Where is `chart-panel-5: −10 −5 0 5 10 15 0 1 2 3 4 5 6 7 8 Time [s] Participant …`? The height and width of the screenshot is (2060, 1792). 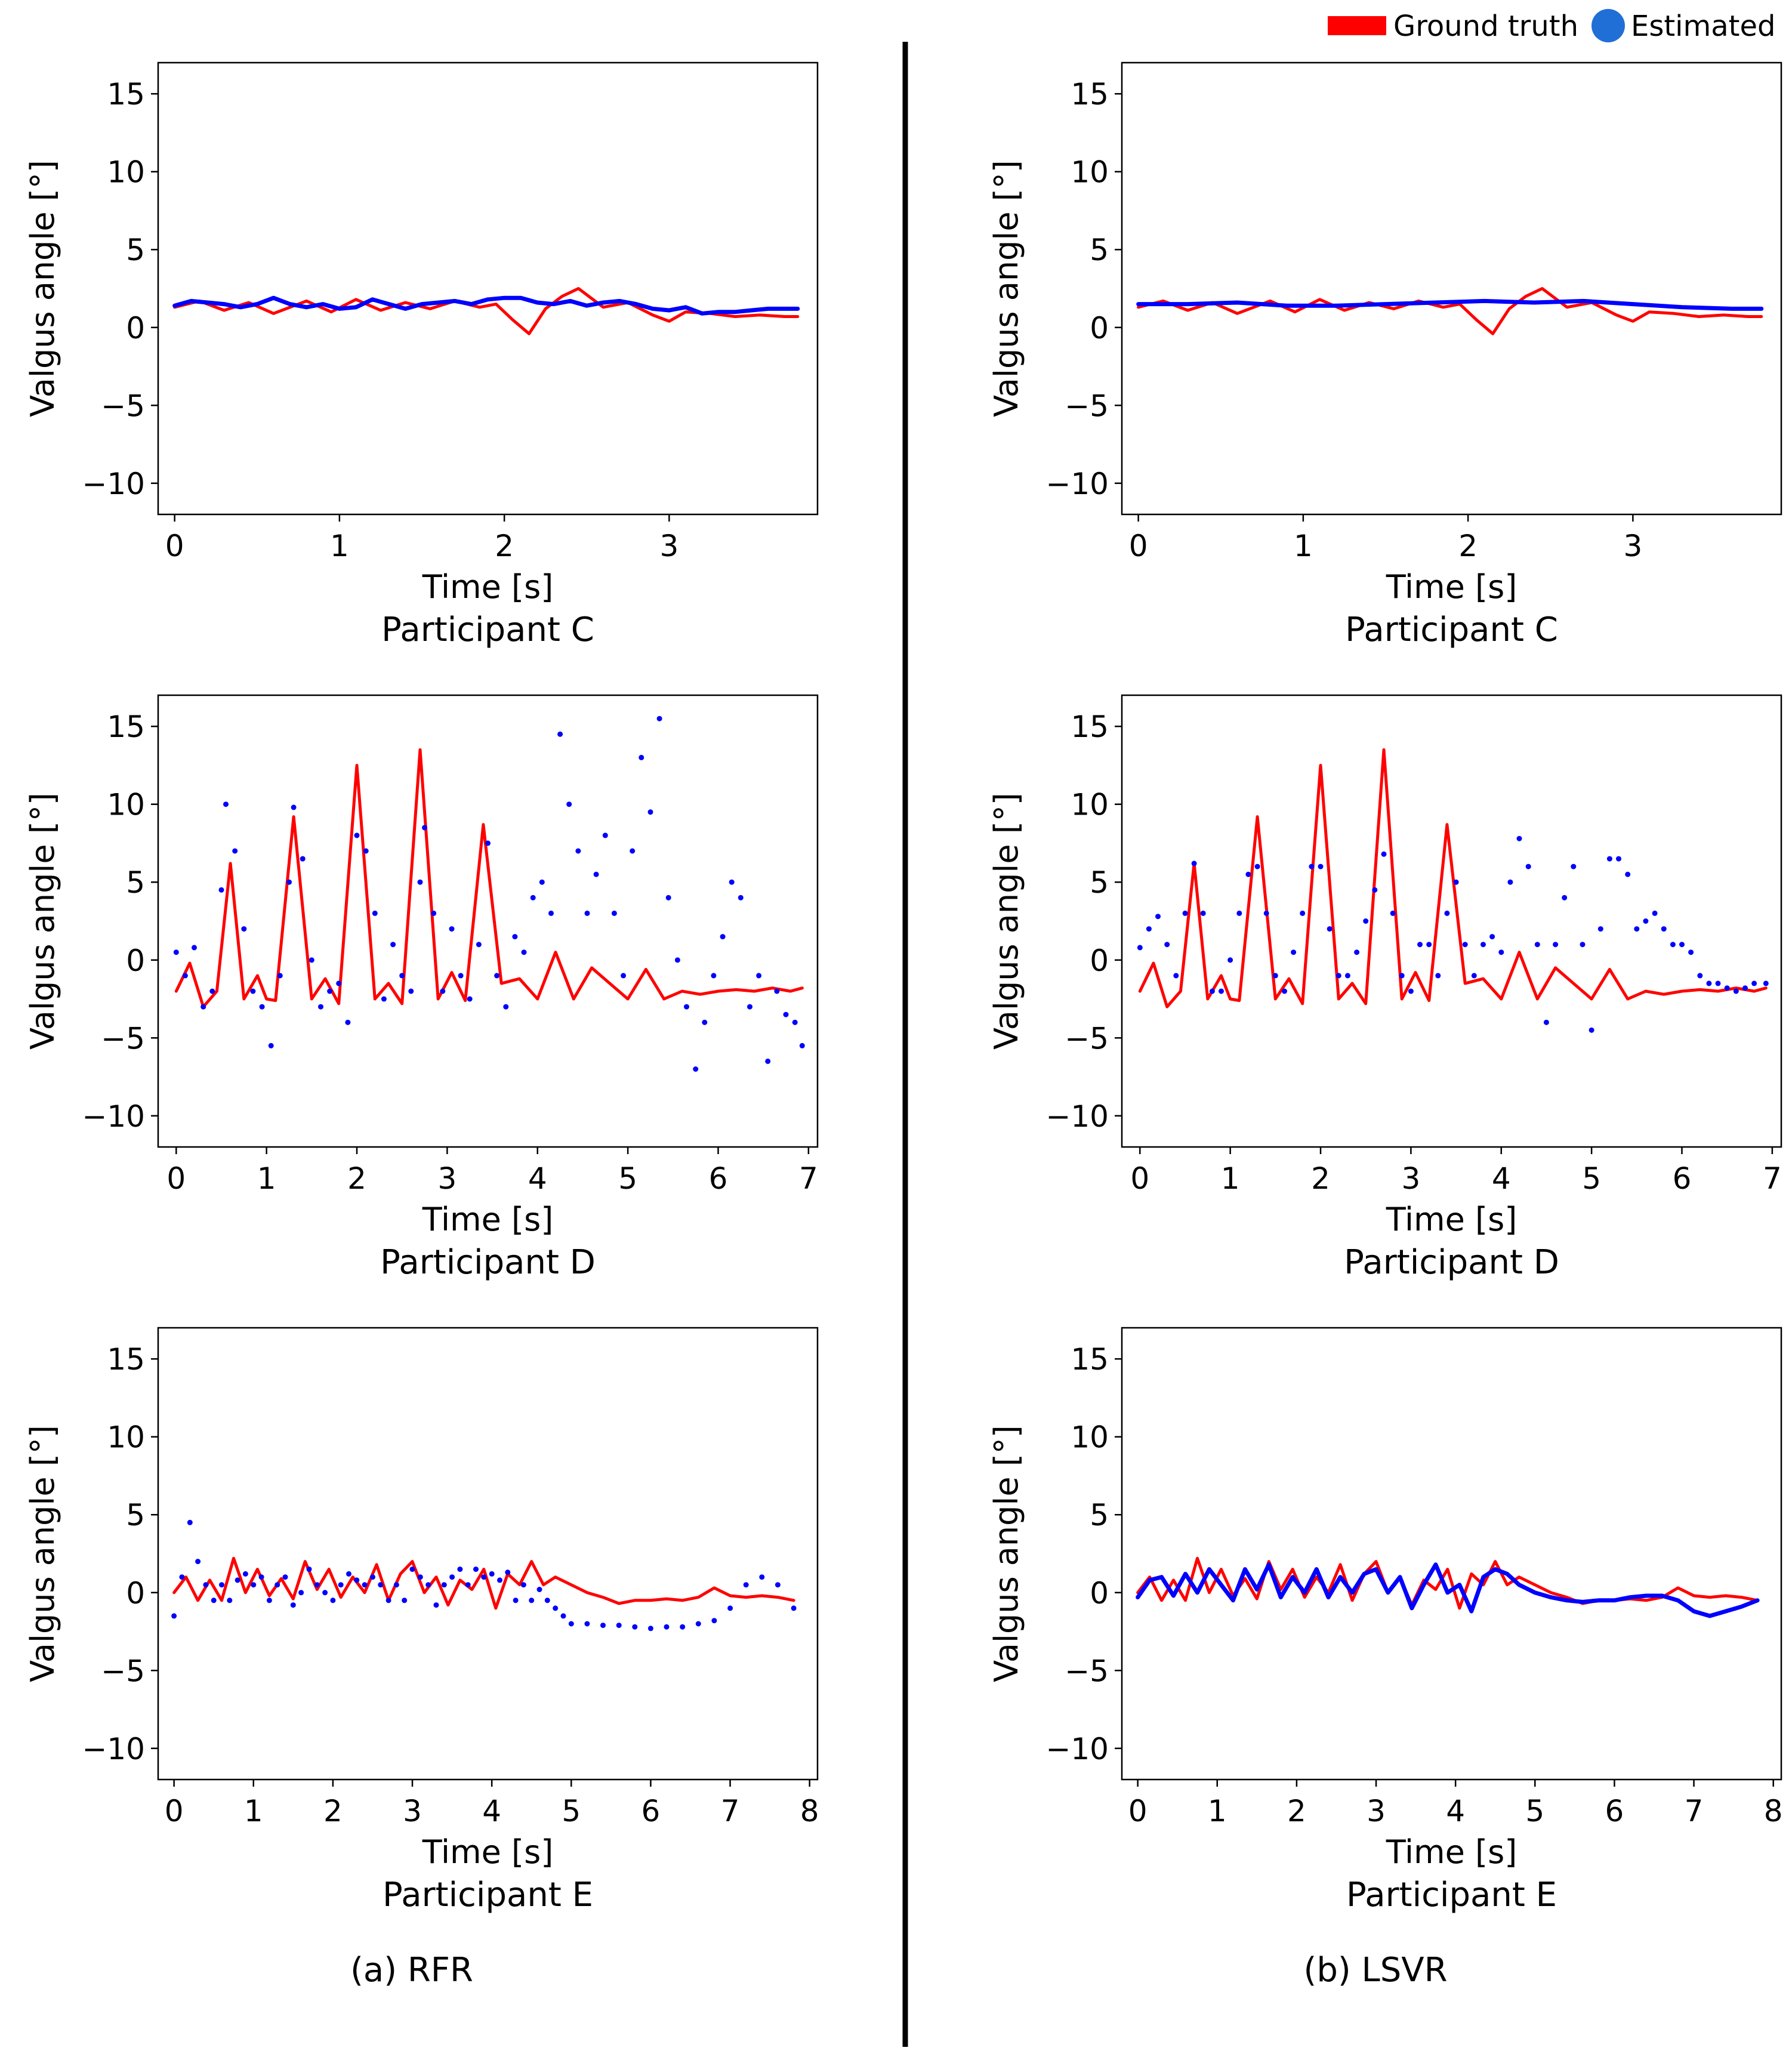 chart-panel-5: −10 −5 0 5 10 15 0 1 2 3 4 5 6 7 8 Time [s] Participant … is located at coordinates (421, 1620).